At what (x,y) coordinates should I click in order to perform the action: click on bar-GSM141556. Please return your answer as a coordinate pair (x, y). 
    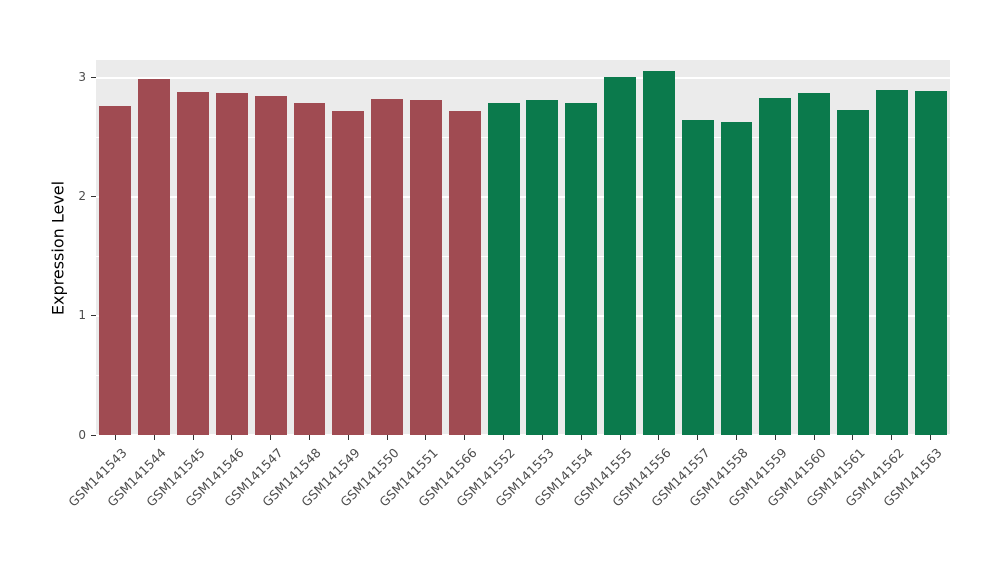
    Looking at the image, I should click on (658, 252).